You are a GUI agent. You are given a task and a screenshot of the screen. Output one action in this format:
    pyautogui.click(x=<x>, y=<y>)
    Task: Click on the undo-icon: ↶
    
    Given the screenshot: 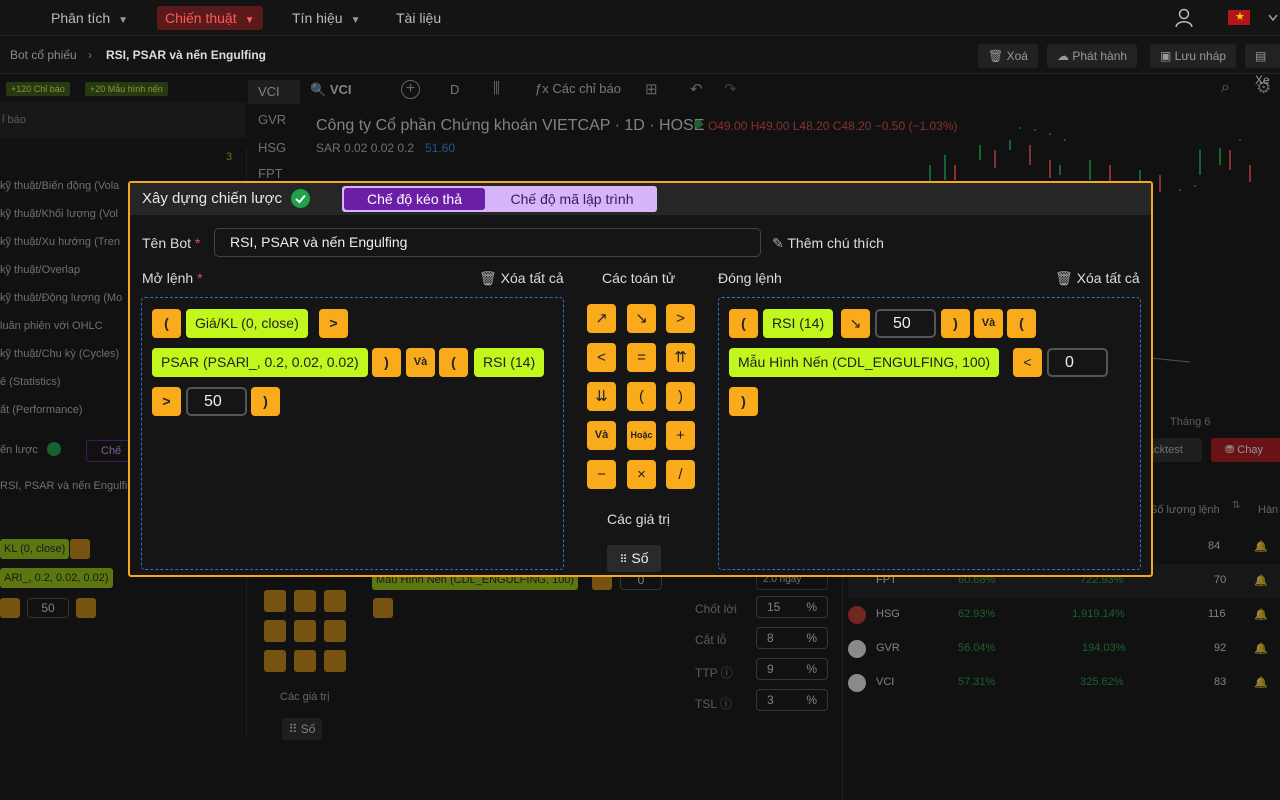 What is the action you would take?
    pyautogui.click(x=696, y=89)
    